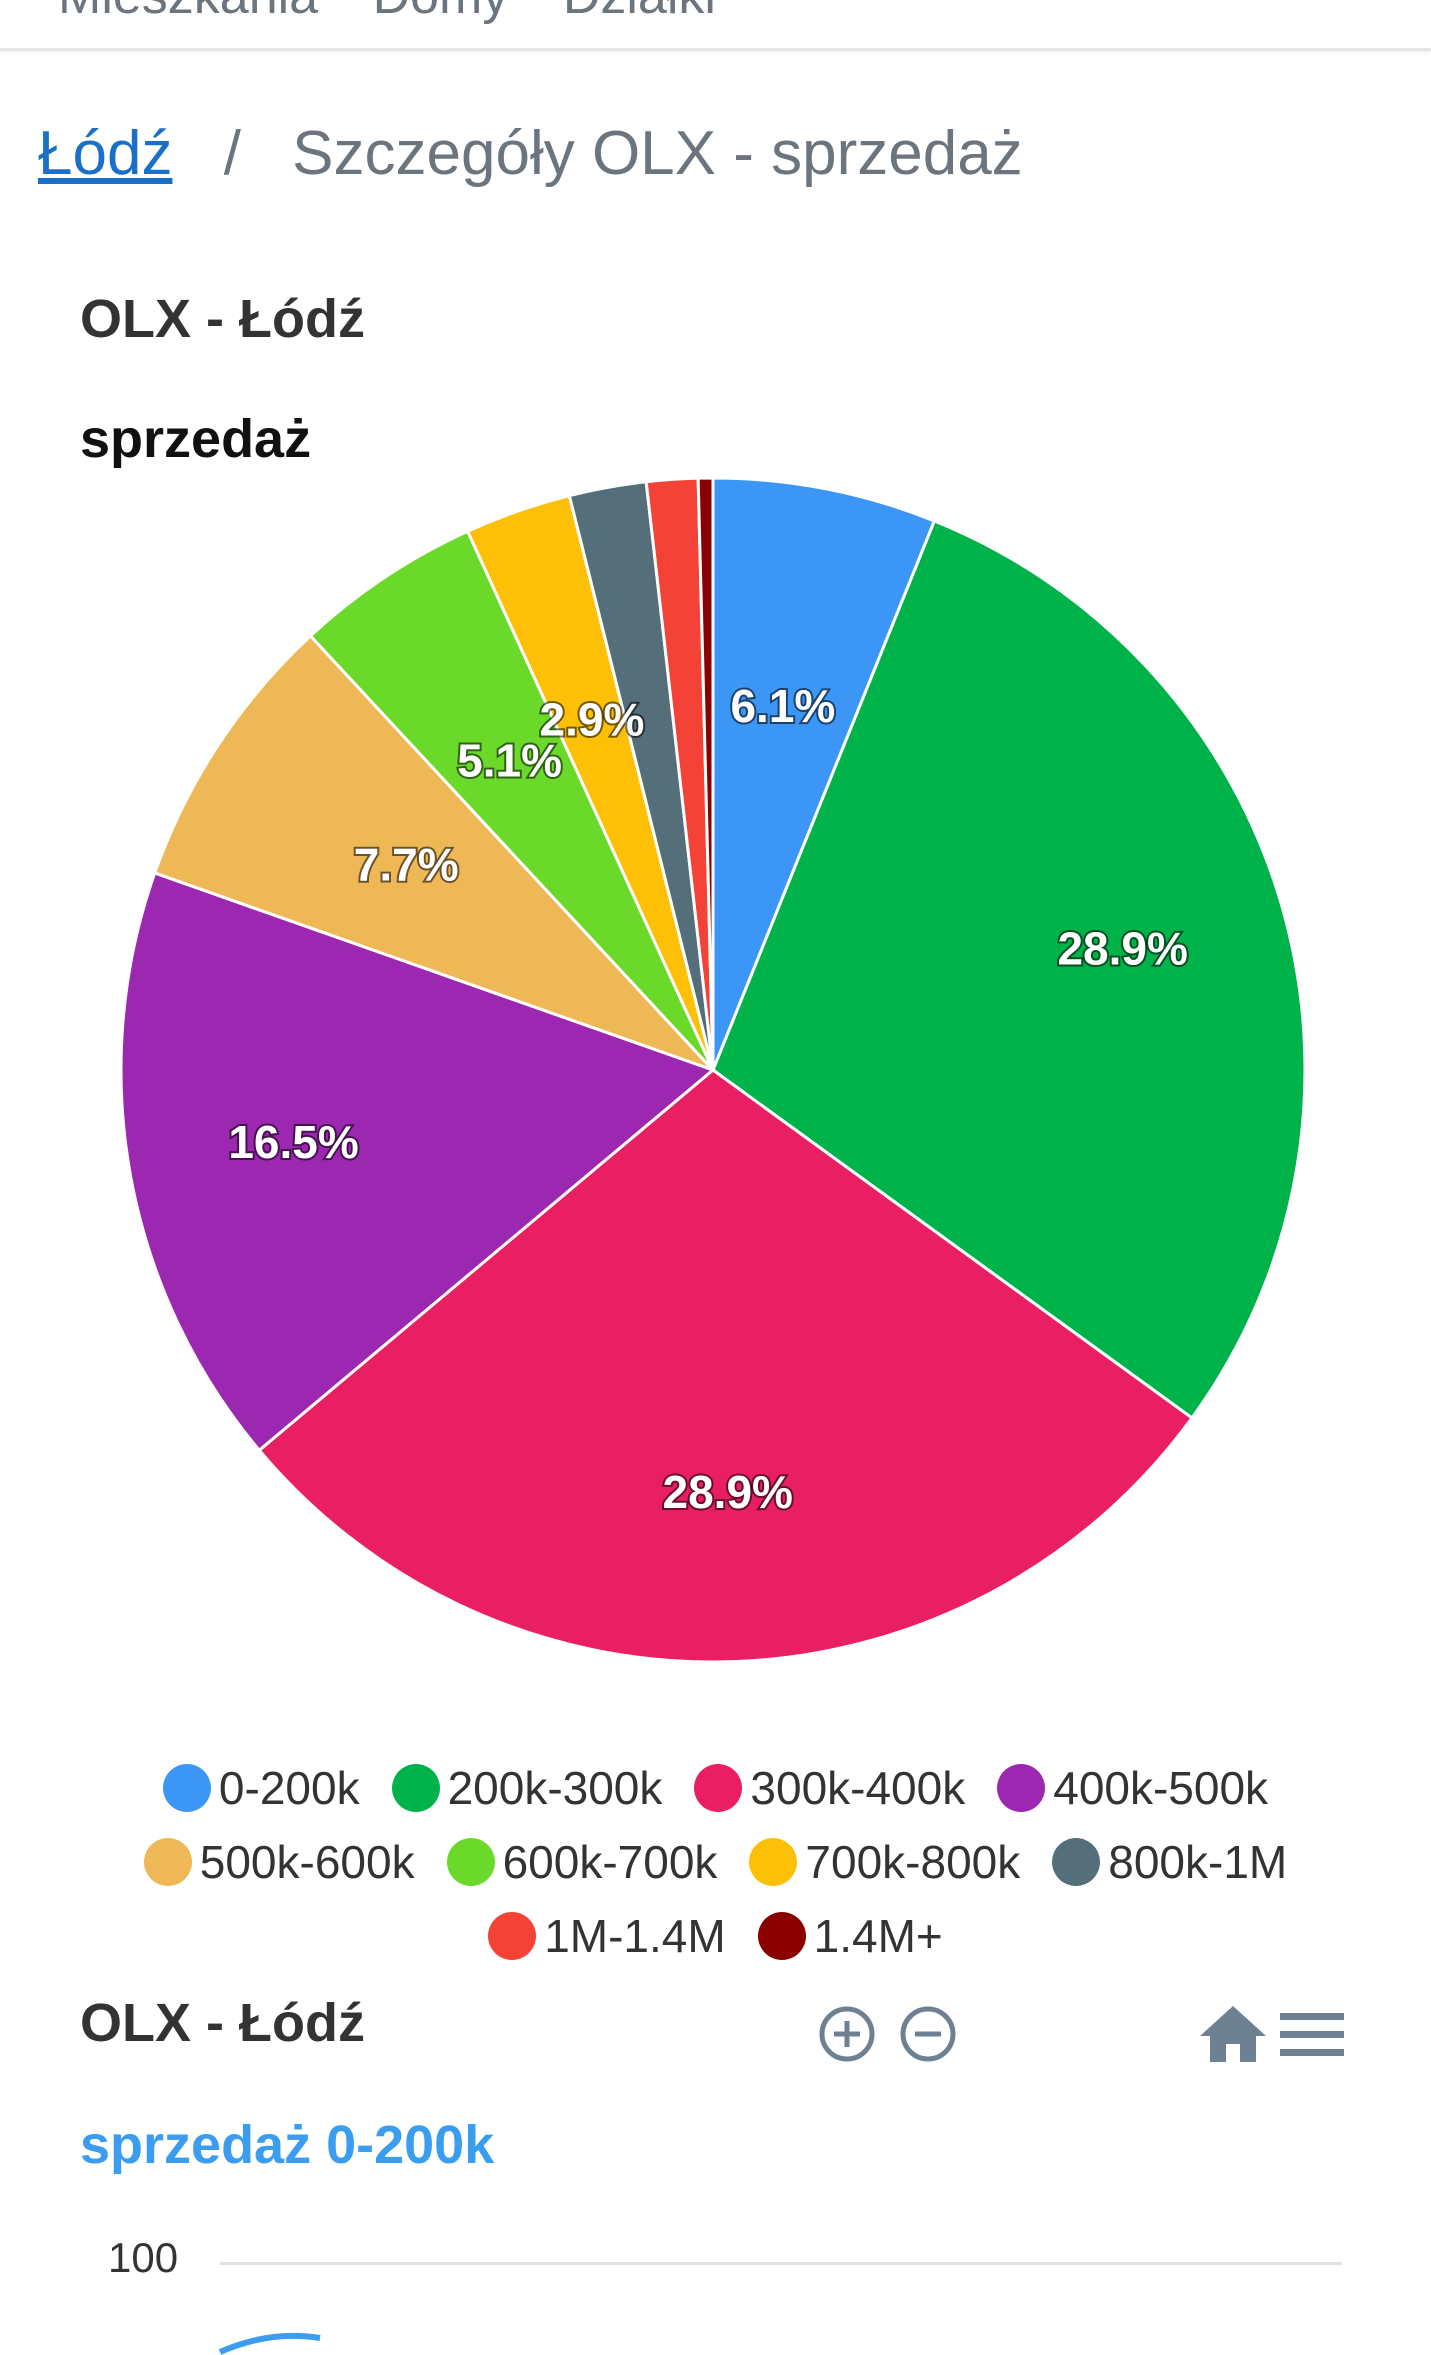 Image resolution: width=1431 pixels, height=2355 pixels. What do you see at coordinates (635, 1936) in the screenshot?
I see `legend-label: 1M-1.4M` at bounding box center [635, 1936].